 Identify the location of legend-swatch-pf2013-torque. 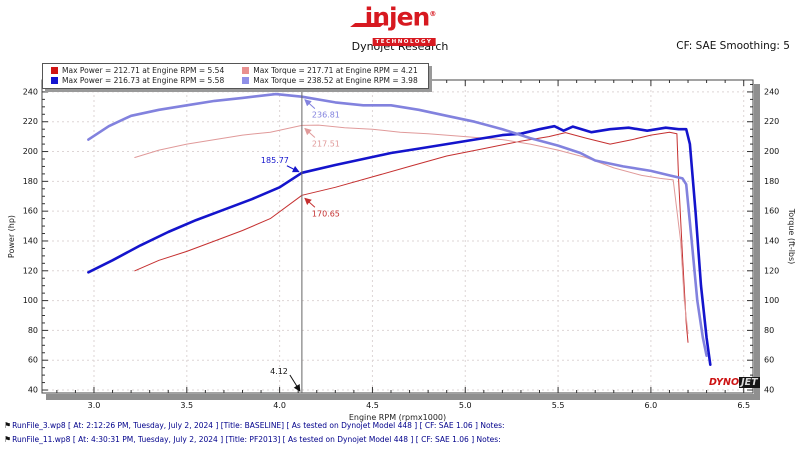
(246, 80).